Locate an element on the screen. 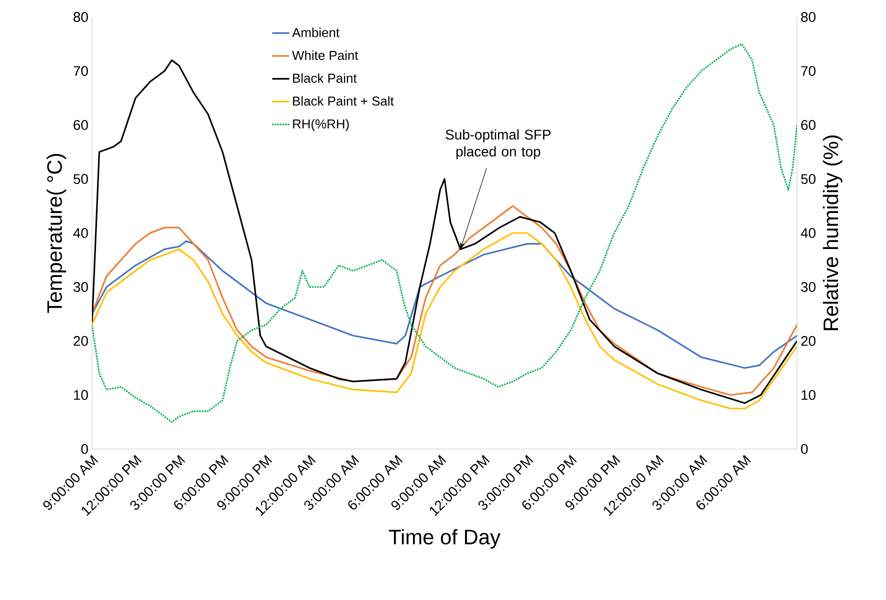 The width and height of the screenshot is (886, 600). legend-label: Black Paint + Salt is located at coordinates (343, 101).